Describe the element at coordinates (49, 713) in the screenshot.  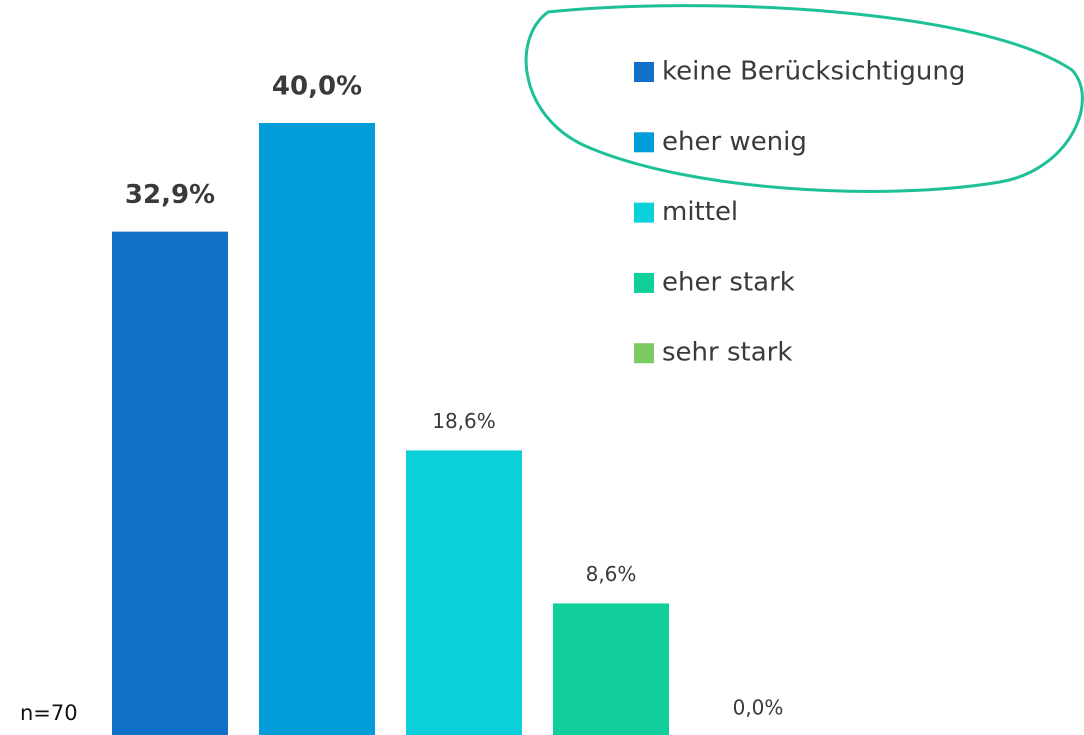
I see `sample-size-note: n=70` at that location.